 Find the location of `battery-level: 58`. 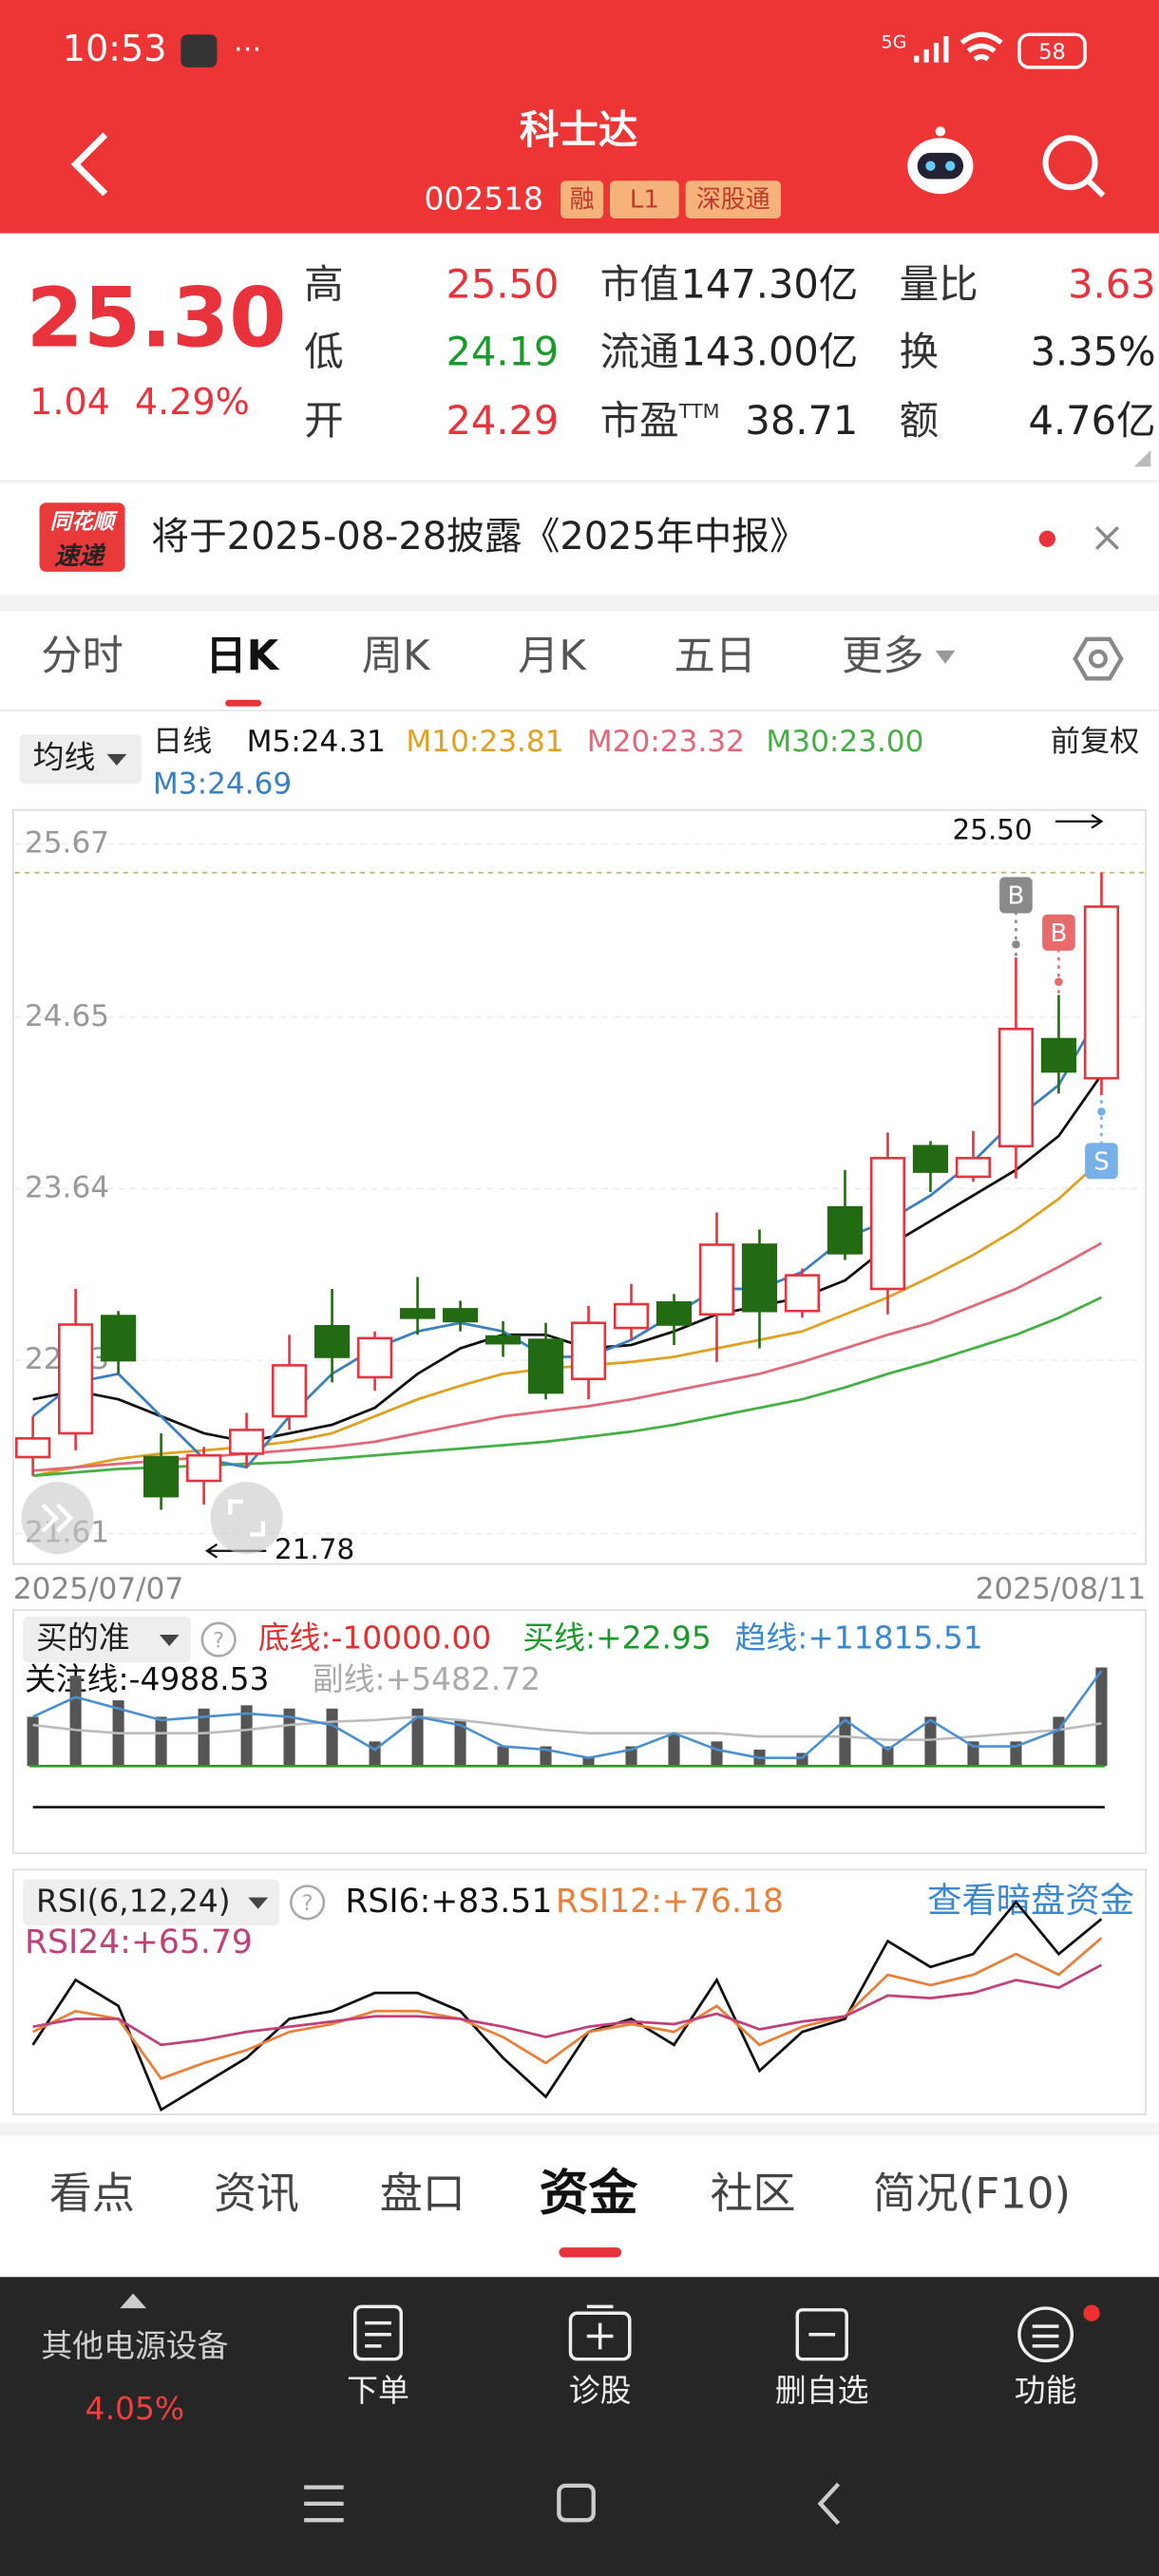

battery-level: 58 is located at coordinates (1052, 52).